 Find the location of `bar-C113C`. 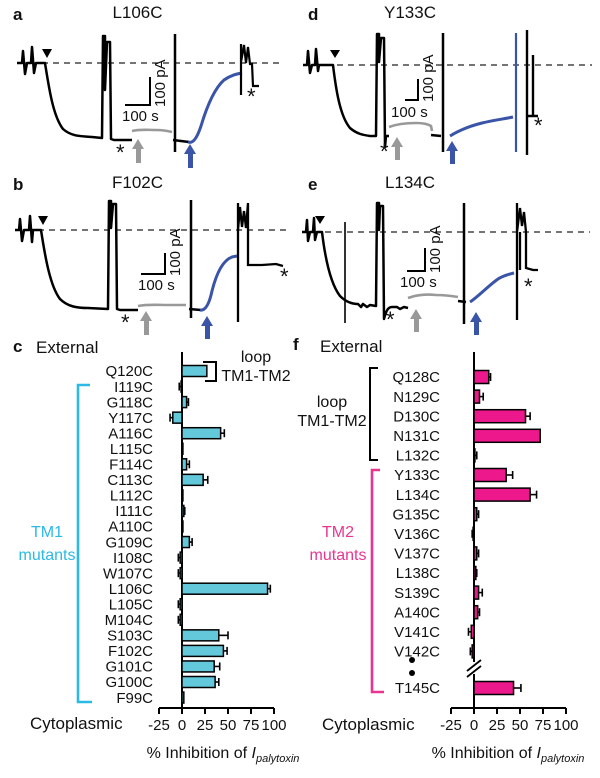

bar-C113C is located at coordinates (192, 480).